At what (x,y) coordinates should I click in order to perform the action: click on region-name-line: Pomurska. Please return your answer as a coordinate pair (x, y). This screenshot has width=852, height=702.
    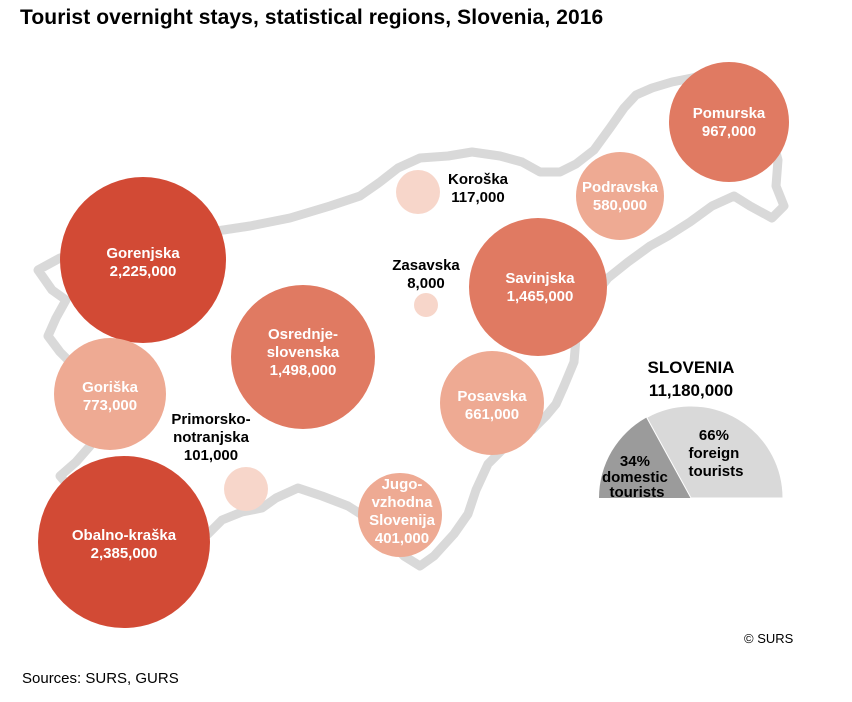
    Looking at the image, I should click on (729, 113).